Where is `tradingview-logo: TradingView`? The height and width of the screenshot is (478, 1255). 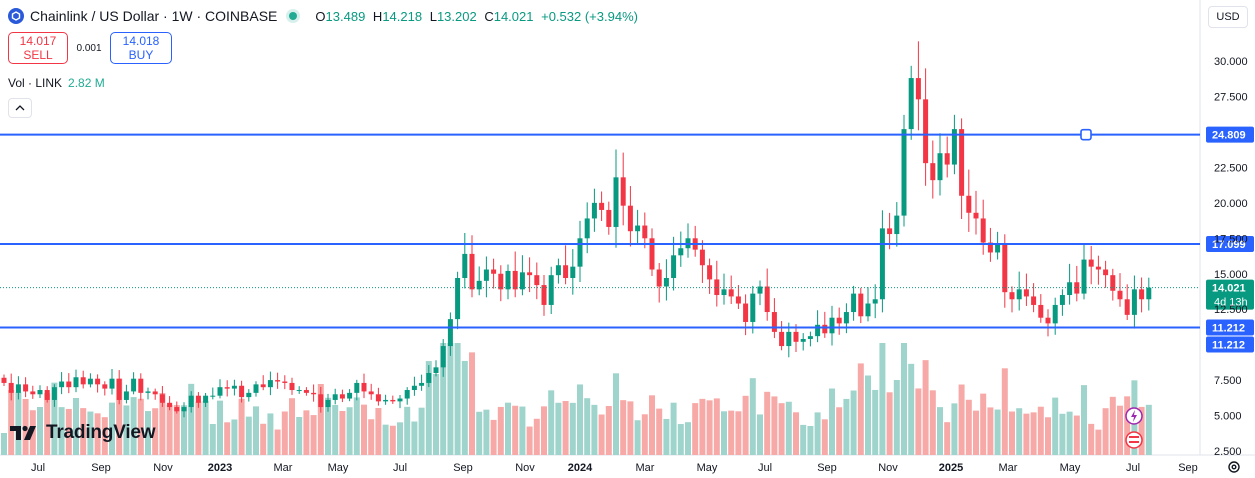 tradingview-logo: TradingView is located at coordinates (83, 433).